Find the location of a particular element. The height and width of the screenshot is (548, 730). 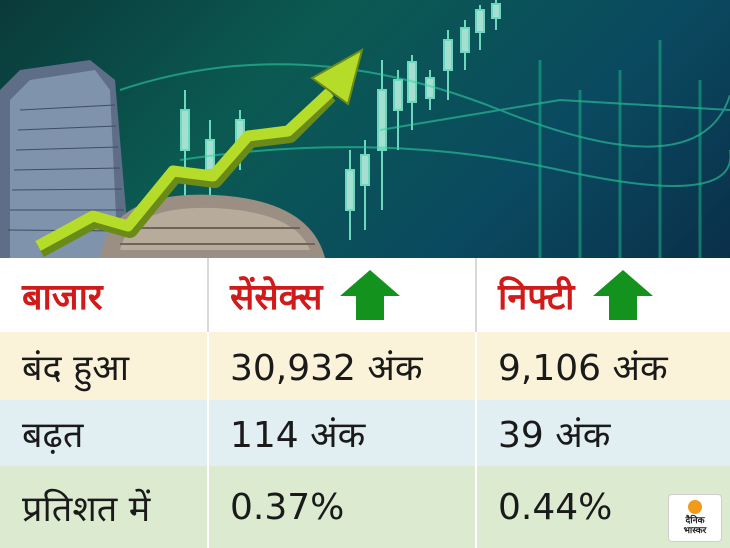

logo-line1: दैनिक is located at coordinates (695, 521).